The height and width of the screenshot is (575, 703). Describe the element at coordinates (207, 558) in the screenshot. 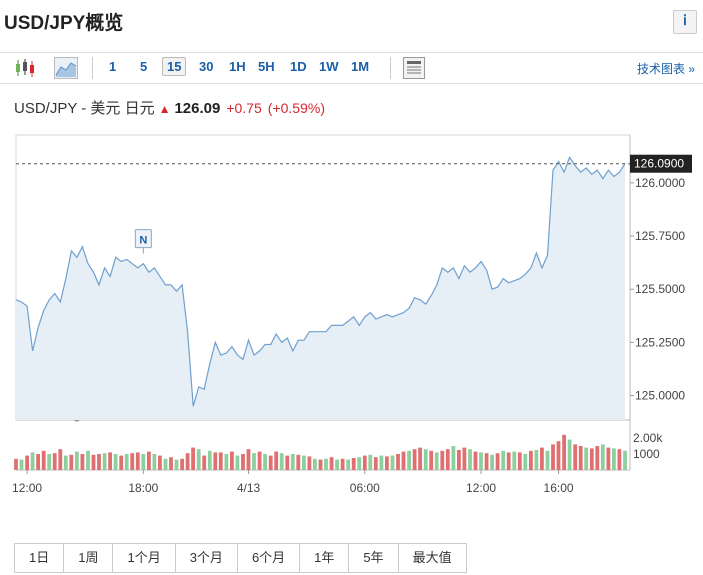

I see `range-3mo: 3个月` at that location.